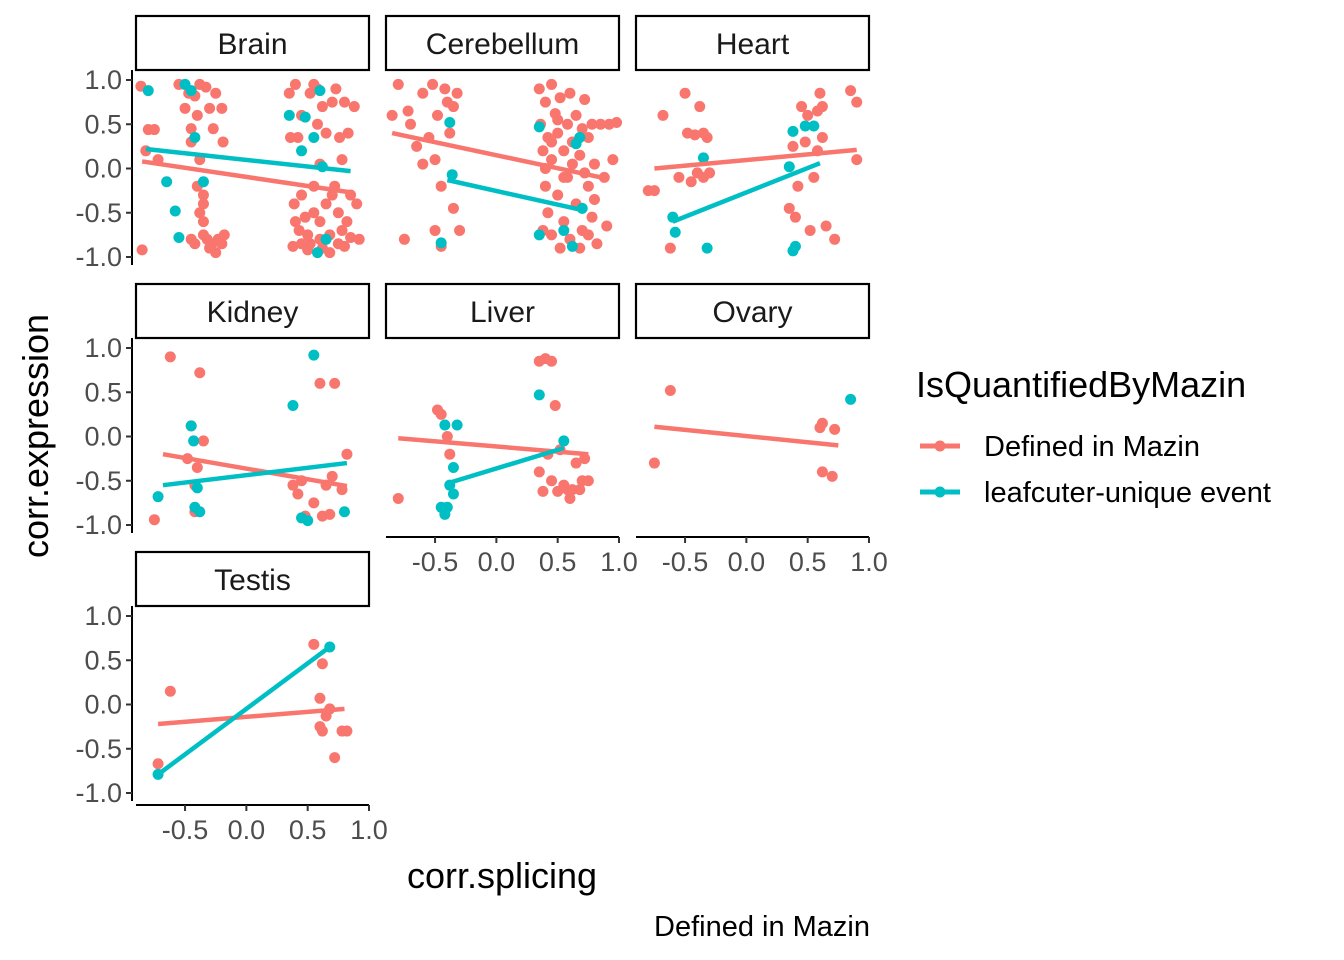 This screenshot has height=960, width=1344. What do you see at coordinates (435, 562) in the screenshot?
I see `x-tick-label: -0.5` at bounding box center [435, 562].